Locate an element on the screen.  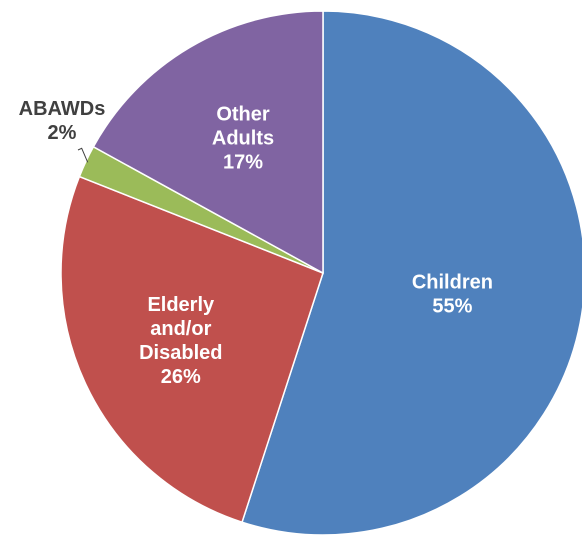
leader-line-abawds is located at coordinates (83, 155).